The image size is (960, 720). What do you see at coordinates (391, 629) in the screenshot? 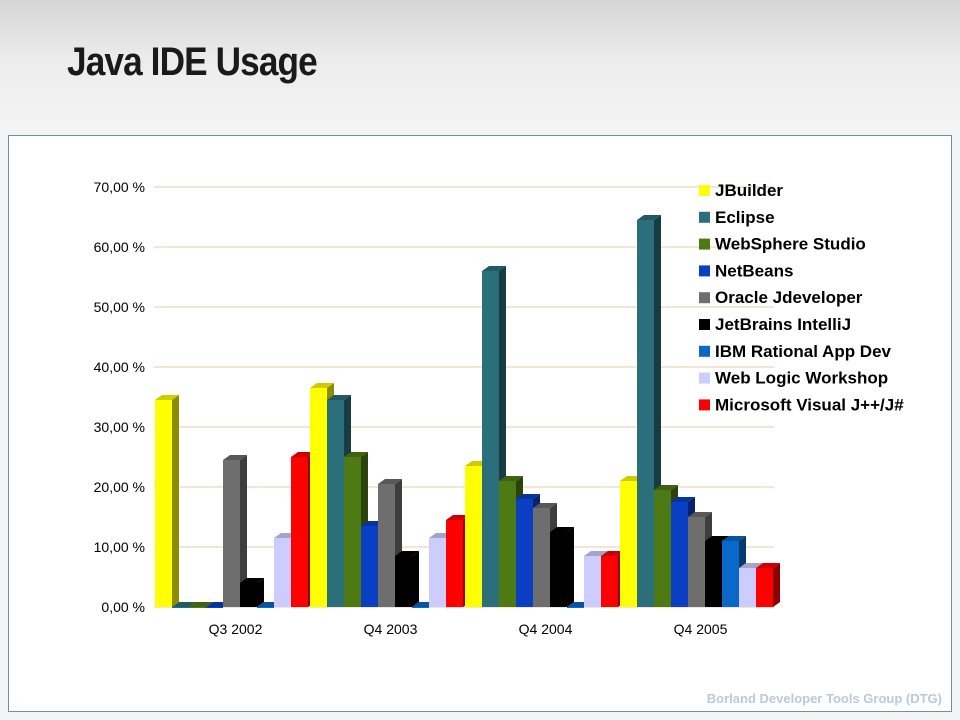
I see `x-tick-label: Q4 2003` at bounding box center [391, 629].